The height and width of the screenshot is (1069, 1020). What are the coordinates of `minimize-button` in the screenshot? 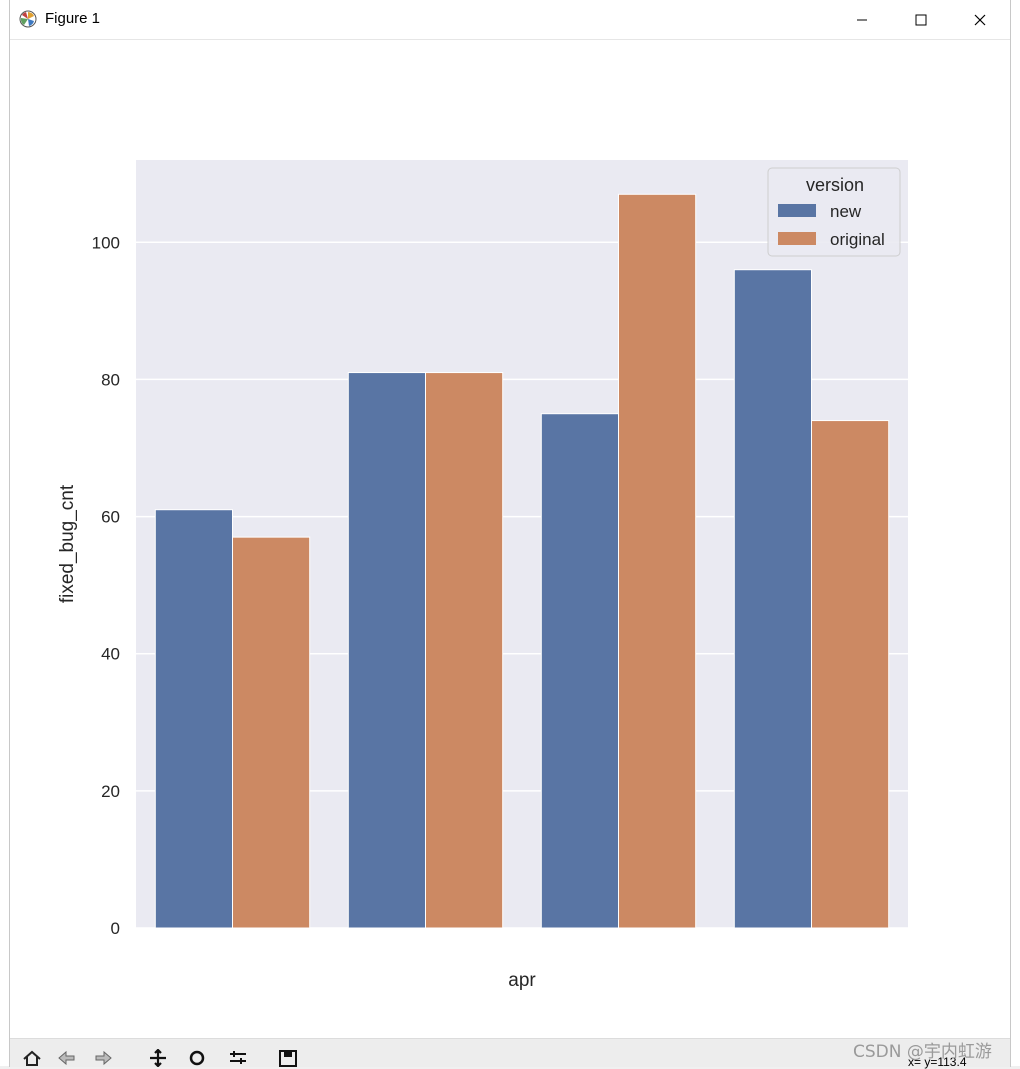 It's located at (862, 19).